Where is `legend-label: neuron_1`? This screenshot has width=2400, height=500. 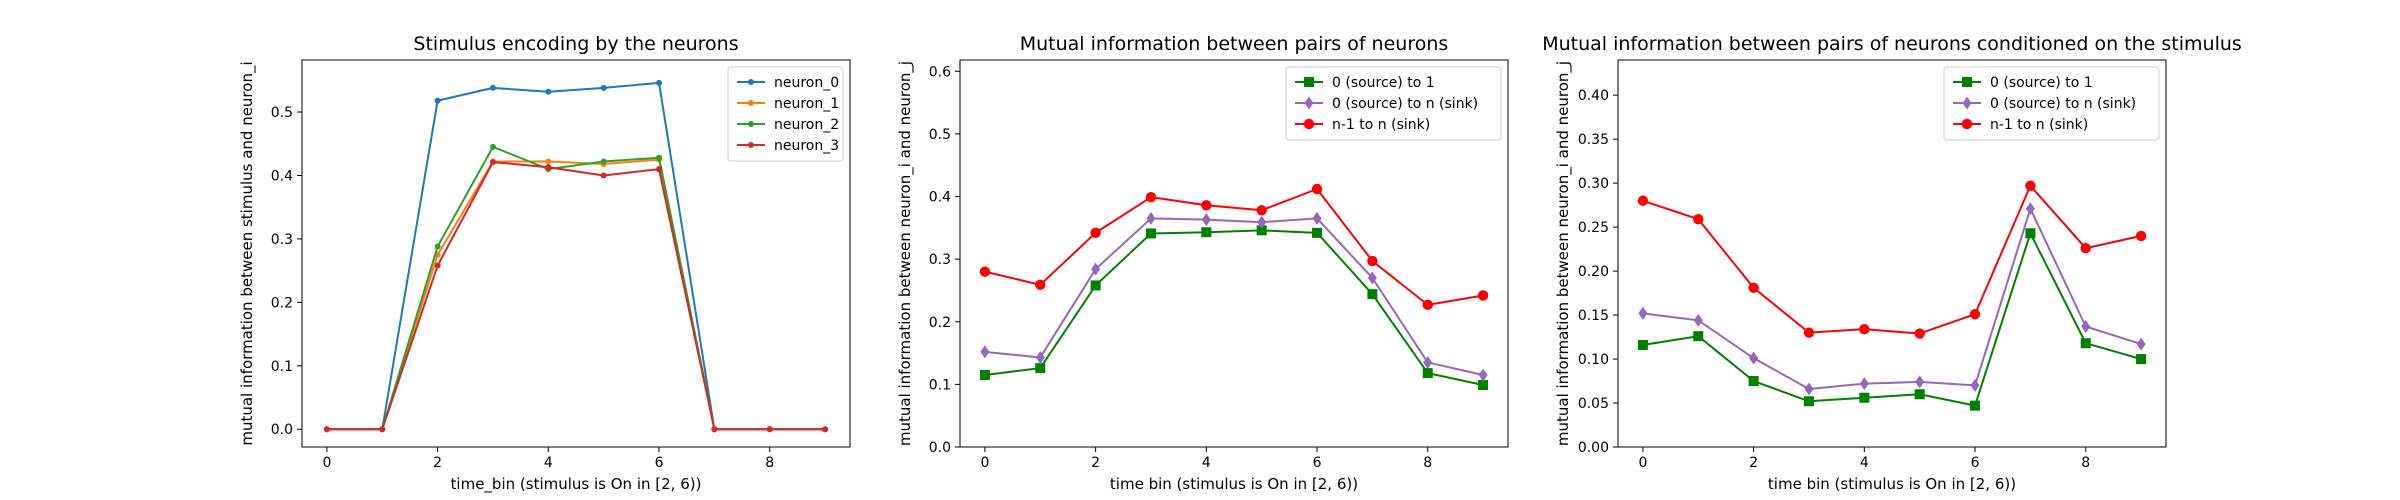
legend-label: neuron_1 is located at coordinates (806, 104).